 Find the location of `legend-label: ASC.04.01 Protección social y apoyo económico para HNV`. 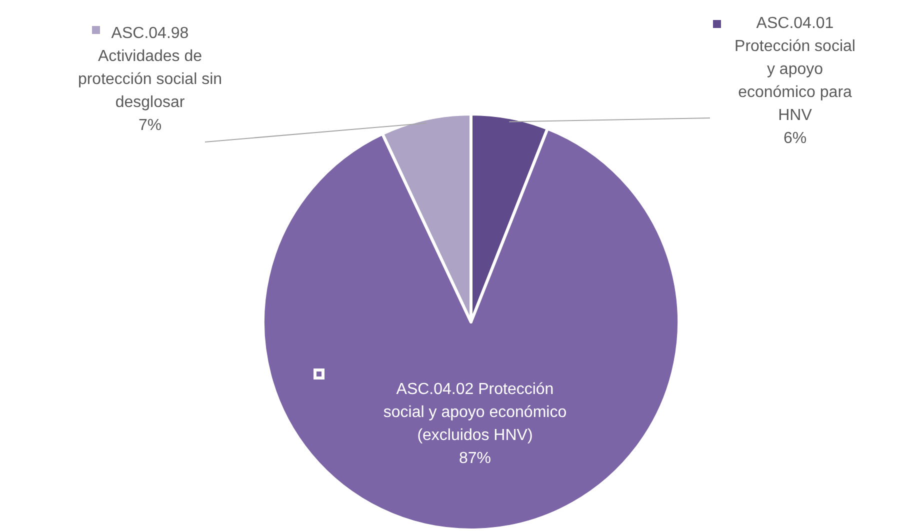

legend-label: ASC.04.01 Protección social y apoyo económico para HNV is located at coordinates (795, 69).